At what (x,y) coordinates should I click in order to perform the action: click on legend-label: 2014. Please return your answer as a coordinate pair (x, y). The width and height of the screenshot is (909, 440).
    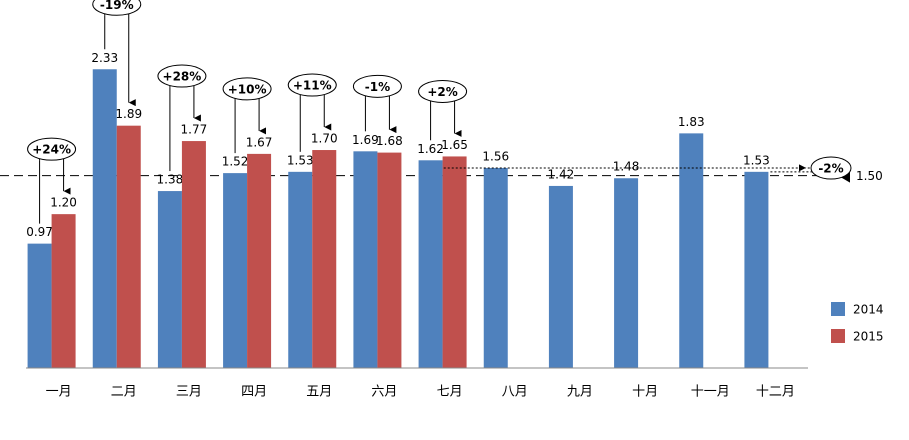
    Looking at the image, I should click on (868, 310).